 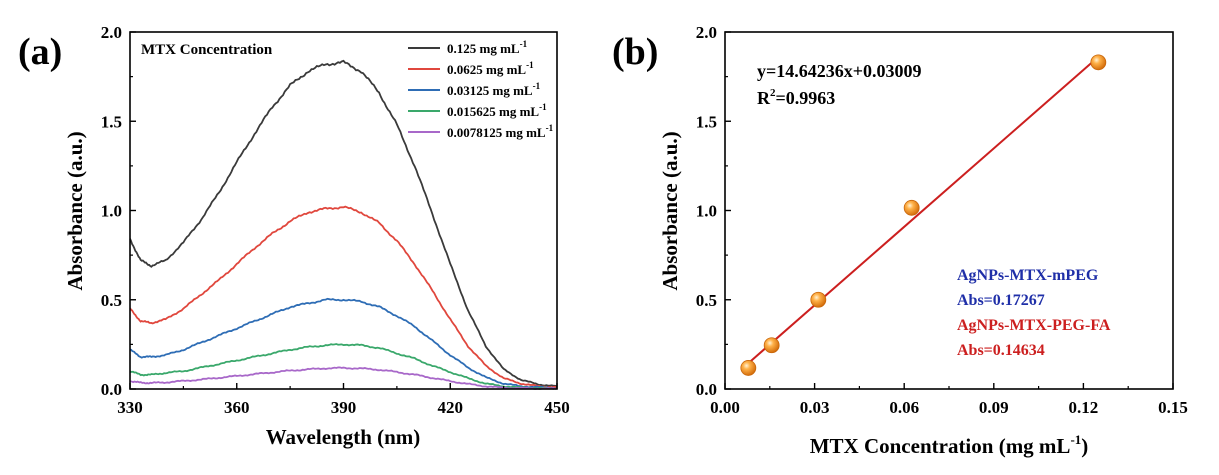 I want to click on panel-a-x-axis-title: Wavelength (nm), so click(x=343, y=437).